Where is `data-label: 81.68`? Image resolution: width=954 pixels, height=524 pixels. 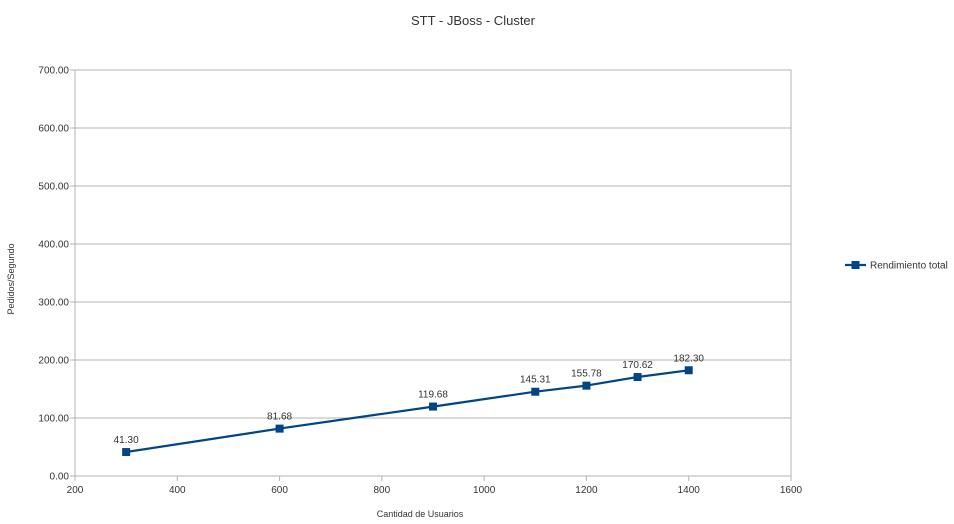
data-label: 81.68 is located at coordinates (279, 417).